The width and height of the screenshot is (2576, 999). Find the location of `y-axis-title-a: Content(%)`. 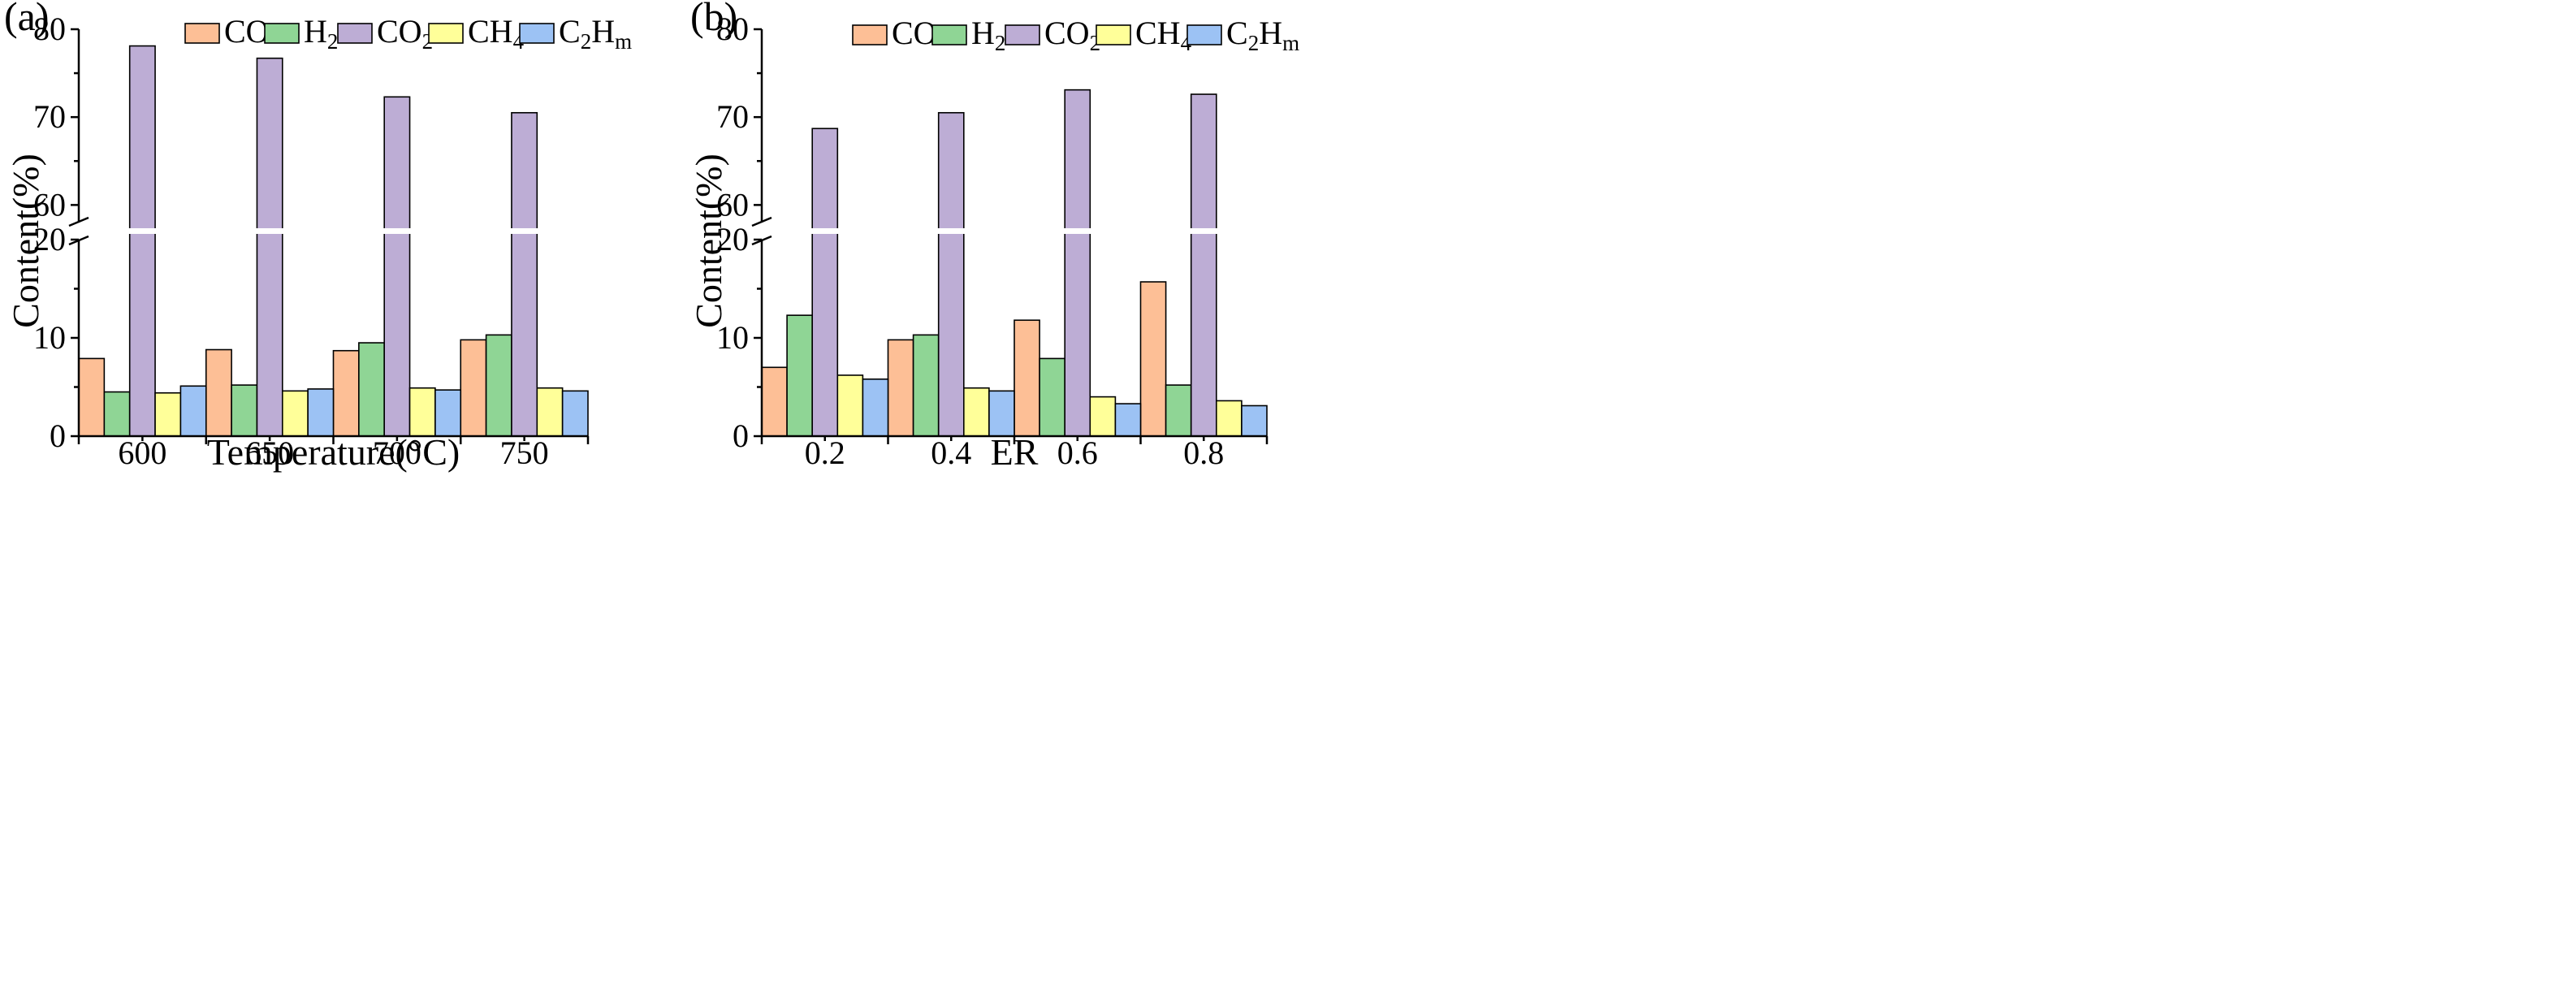

y-axis-title-a: Content(%) is located at coordinates (26, 241).